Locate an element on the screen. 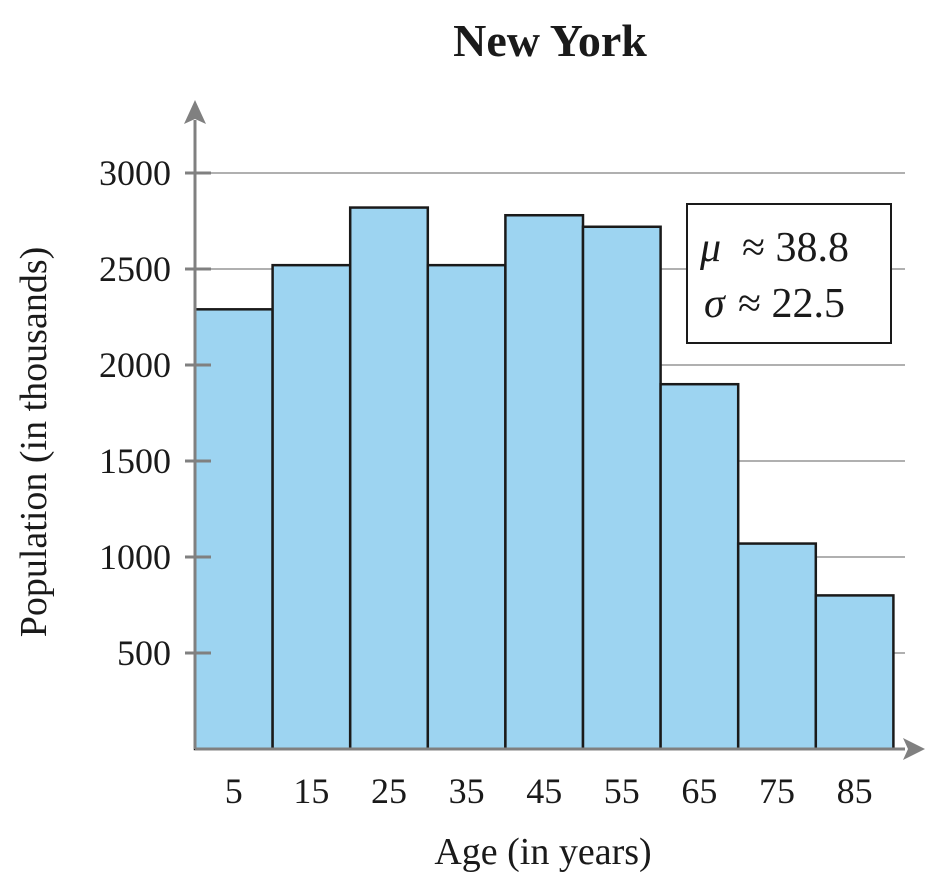 The height and width of the screenshot is (887, 949). y-tick-label: 3000 is located at coordinates (135, 173).